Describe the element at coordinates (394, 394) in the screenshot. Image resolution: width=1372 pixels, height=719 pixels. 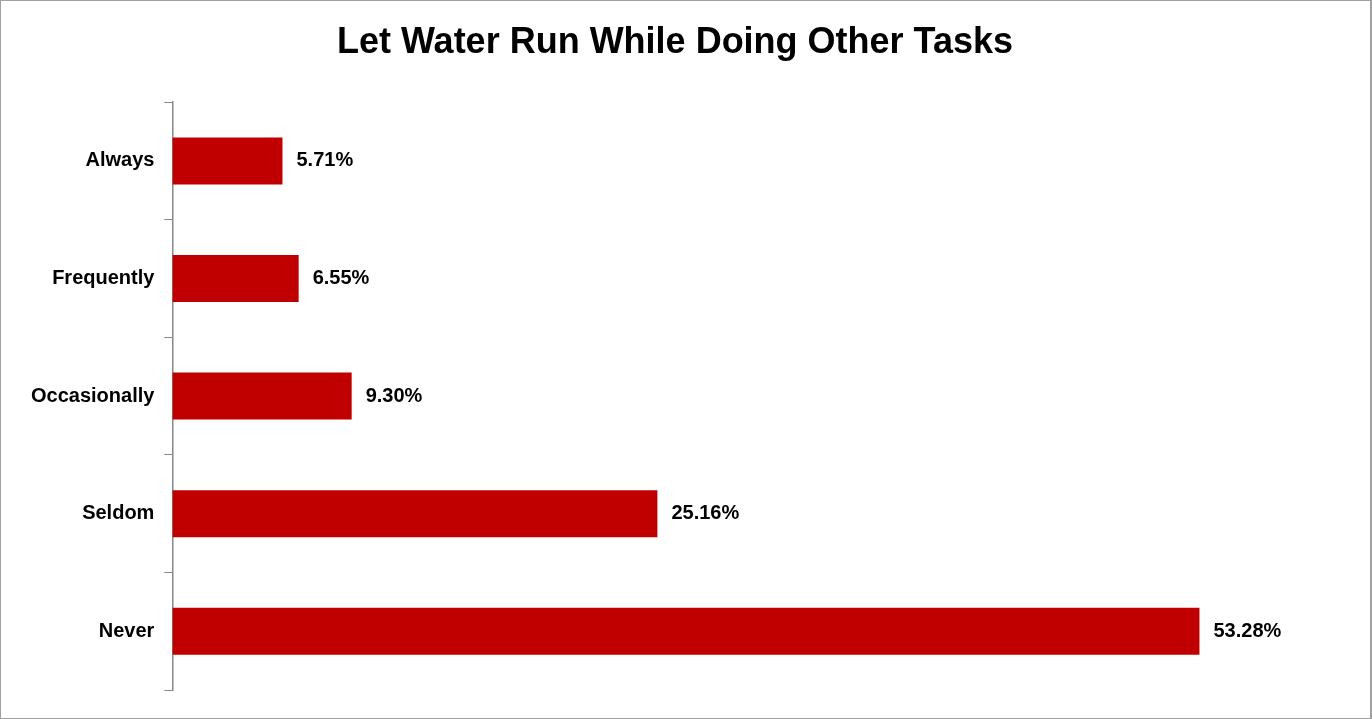
I see `data-label: 9.30%` at that location.